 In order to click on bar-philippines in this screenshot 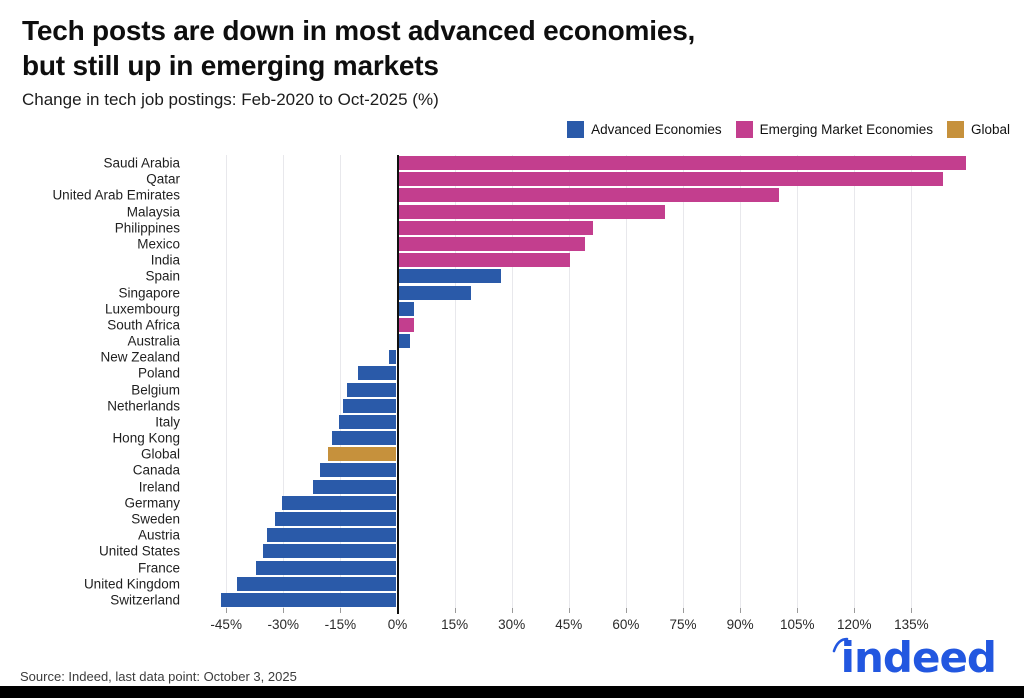, I will do `click(495, 227)`.